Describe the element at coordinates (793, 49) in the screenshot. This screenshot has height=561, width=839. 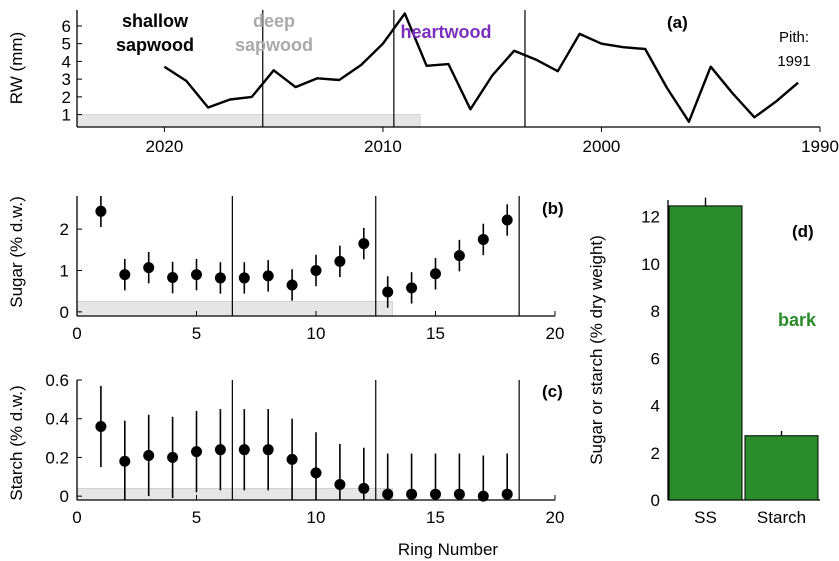
I see `panel-a-pith-note: Pith: 1991` at that location.